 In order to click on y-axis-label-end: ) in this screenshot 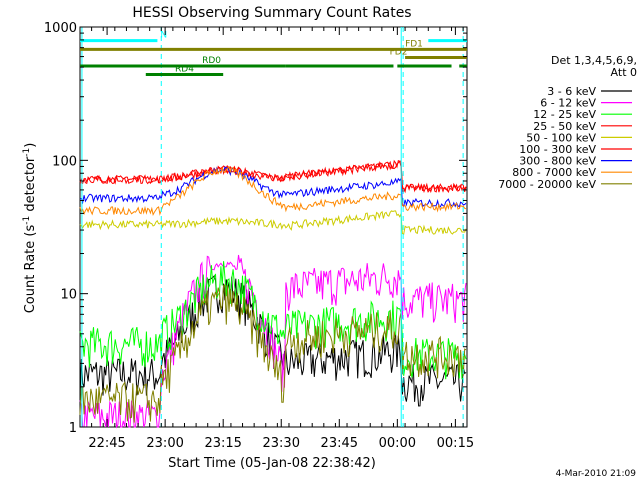, I will do `click(30, 145)`.